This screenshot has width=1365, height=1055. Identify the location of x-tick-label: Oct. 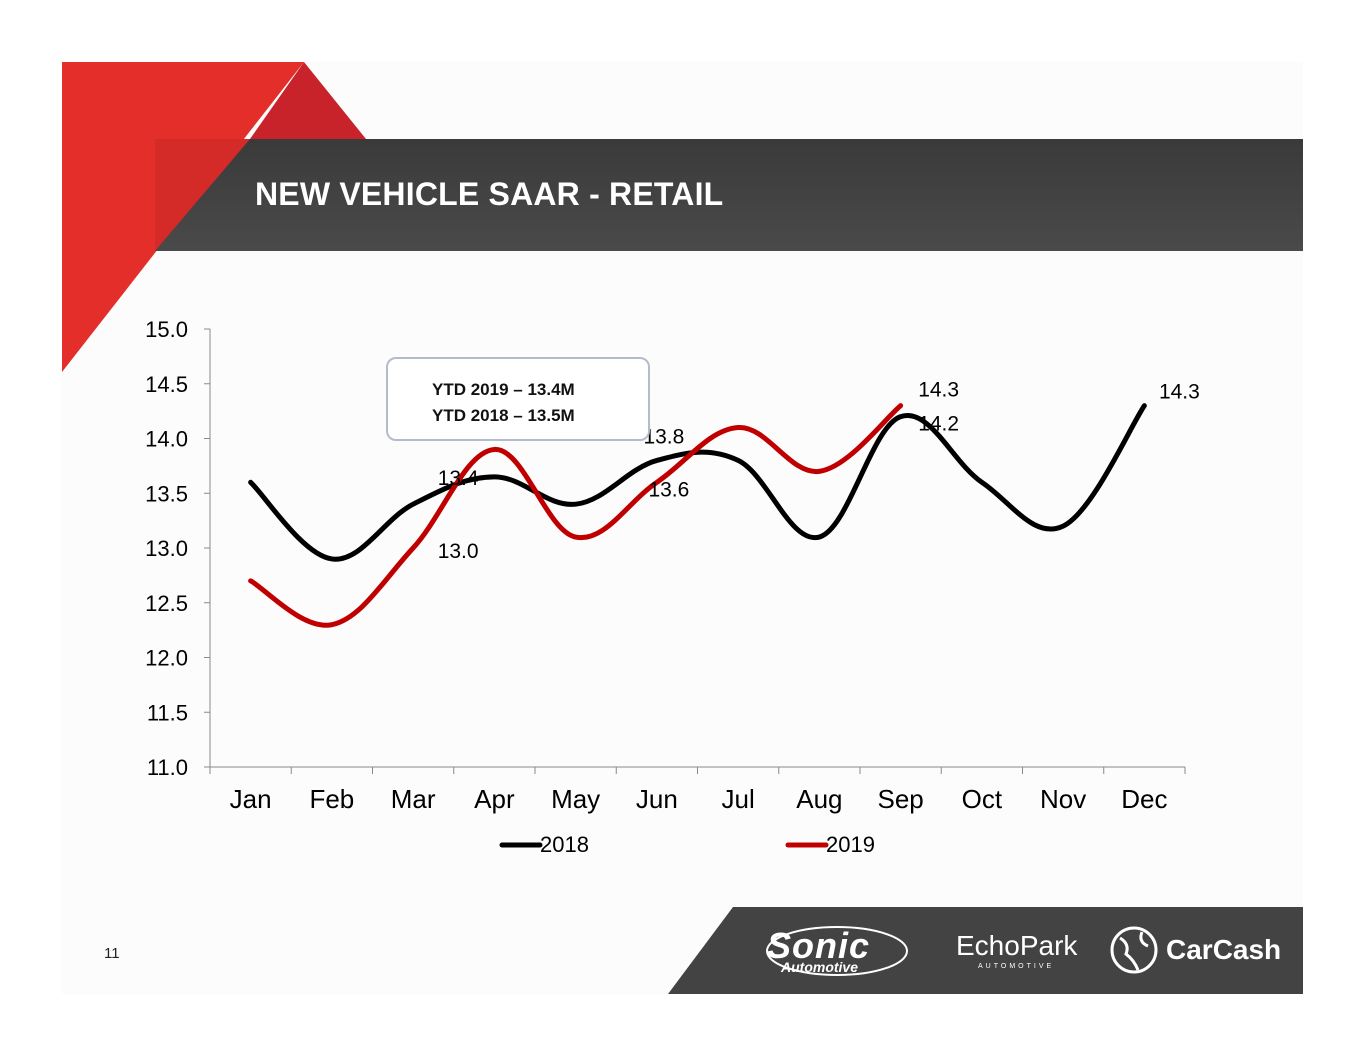
(982, 799).